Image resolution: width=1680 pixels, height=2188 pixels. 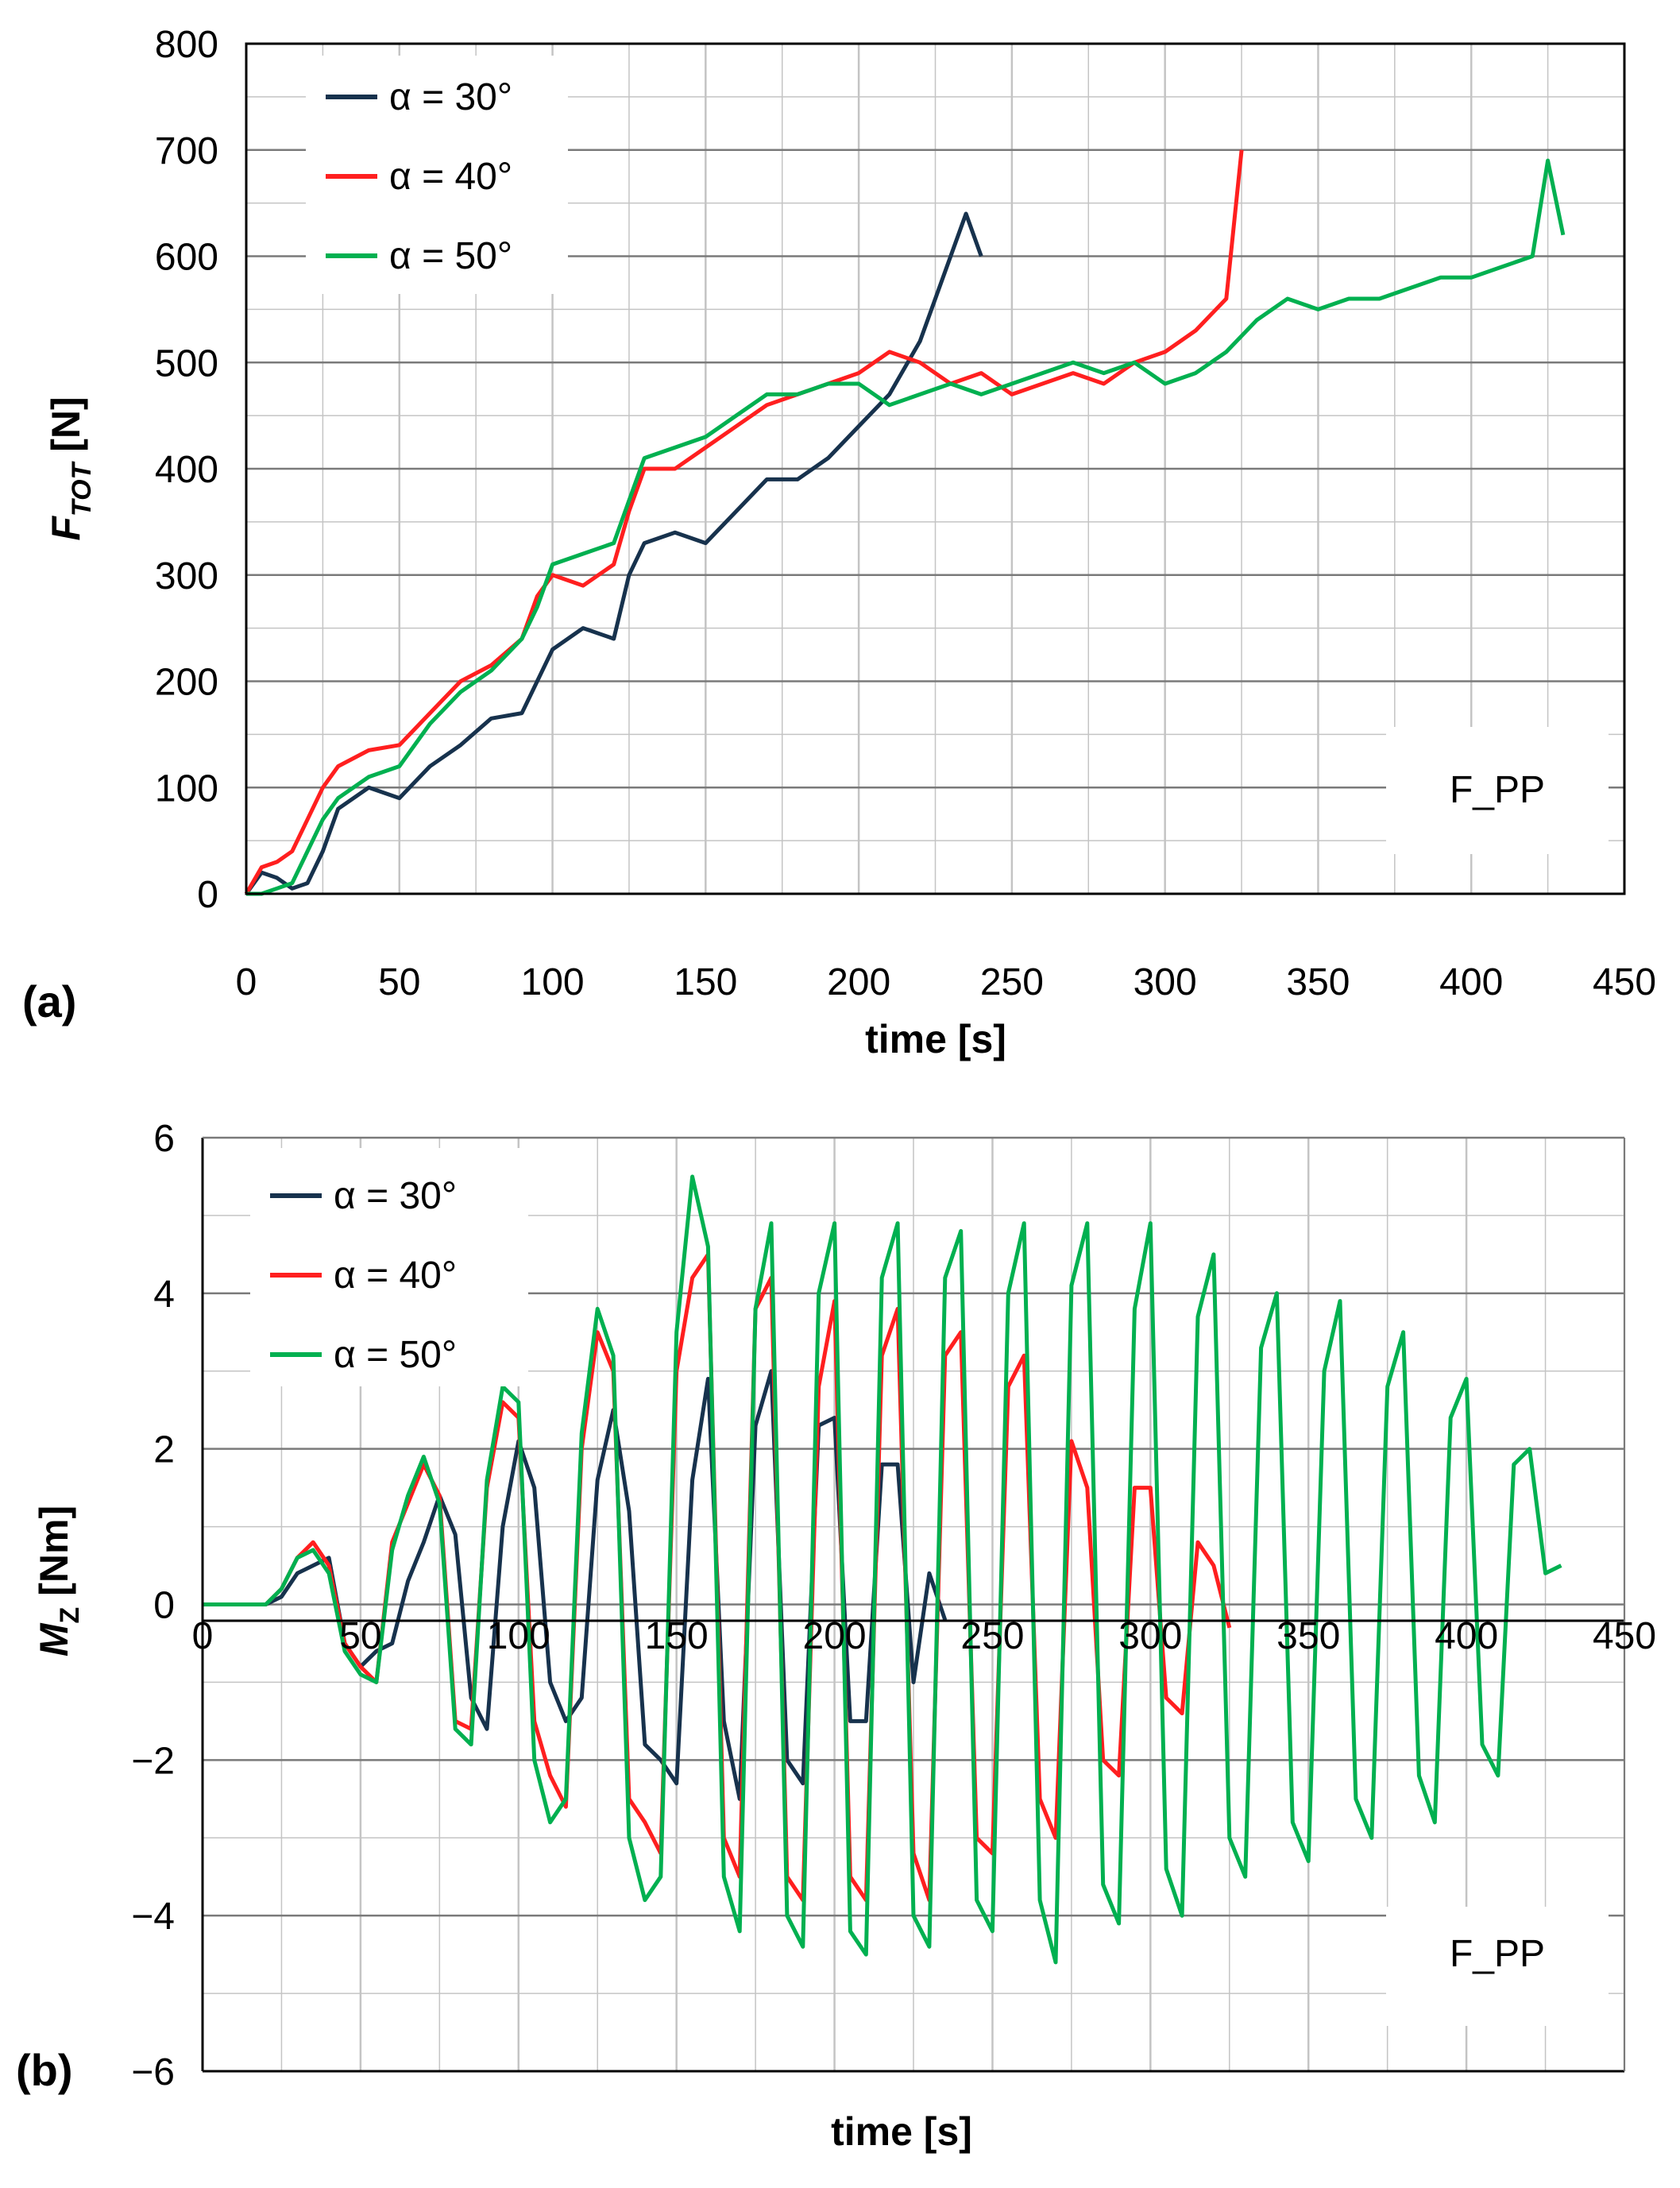 What do you see at coordinates (66, 528) in the screenshot?
I see `y-axis-symbol: F` at bounding box center [66, 528].